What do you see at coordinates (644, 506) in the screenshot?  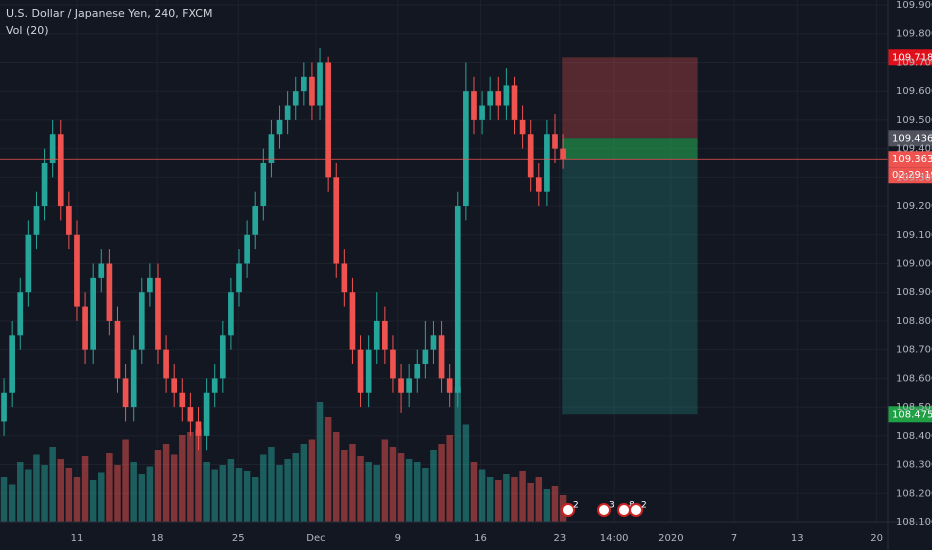 I see `event-count: 2` at bounding box center [644, 506].